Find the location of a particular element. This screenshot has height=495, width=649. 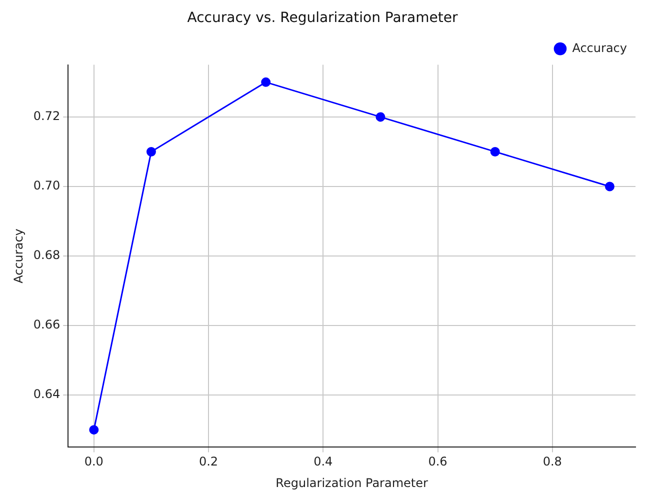

y-tick-label: 0.70 is located at coordinates (46, 185).